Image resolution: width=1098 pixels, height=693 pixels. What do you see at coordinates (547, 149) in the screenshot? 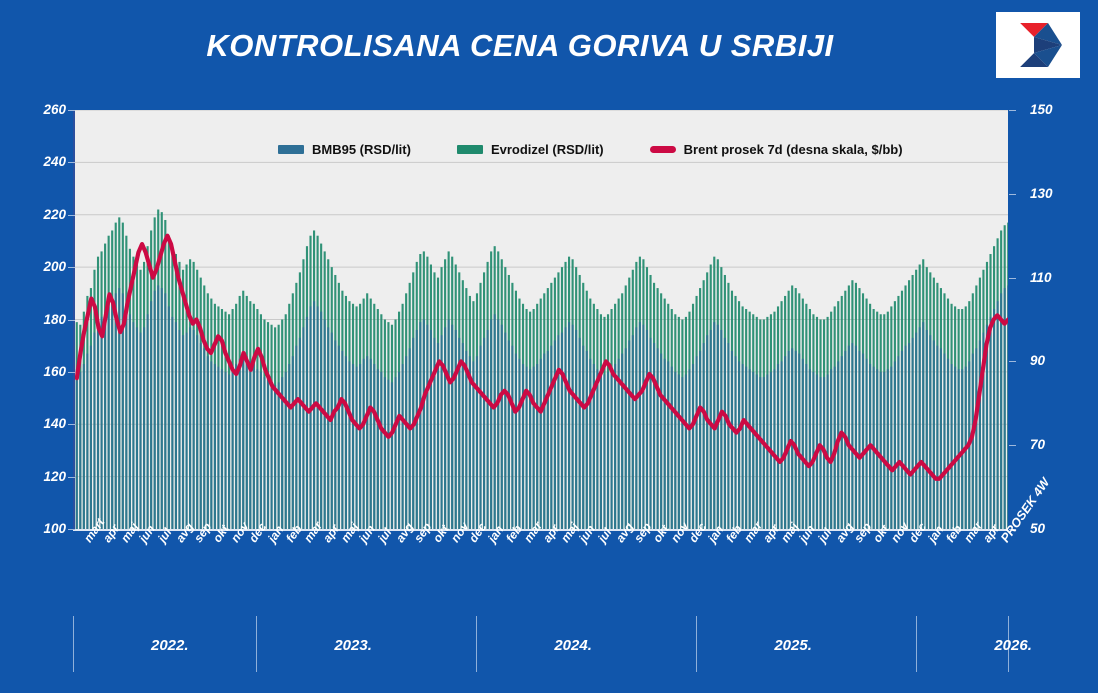
I see `legend-label-evrodizel: Evrodizel (RSD/lit)` at bounding box center [547, 149].